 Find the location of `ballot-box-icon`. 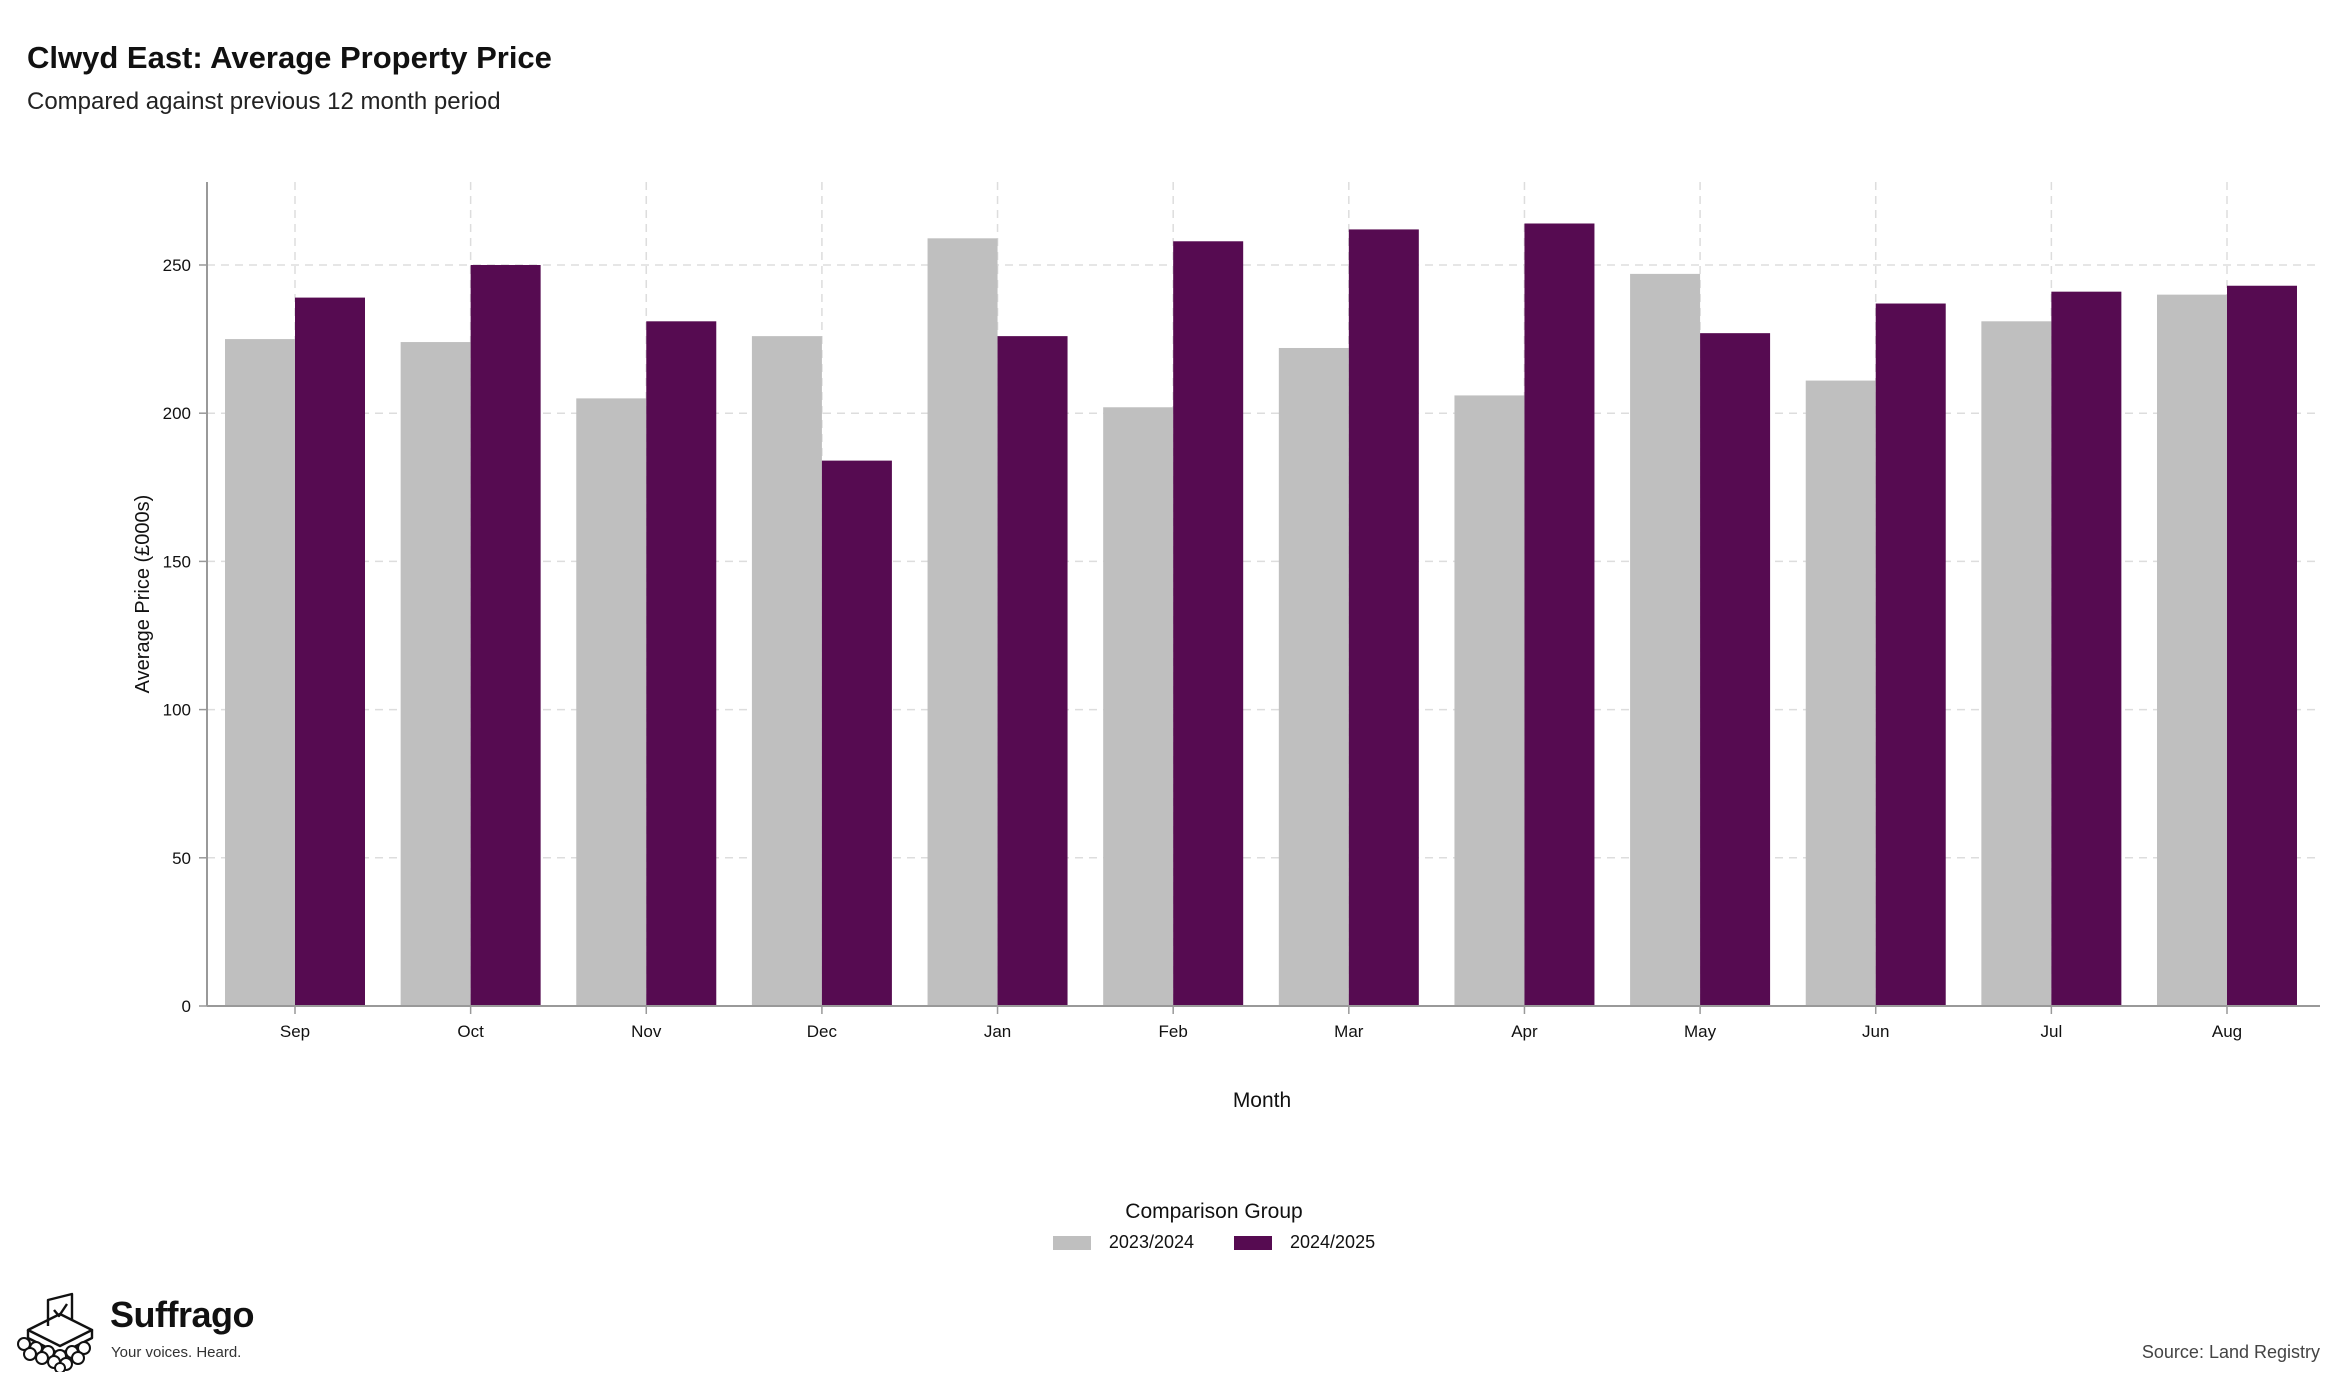

ballot-box-icon is located at coordinates (55, 1332).